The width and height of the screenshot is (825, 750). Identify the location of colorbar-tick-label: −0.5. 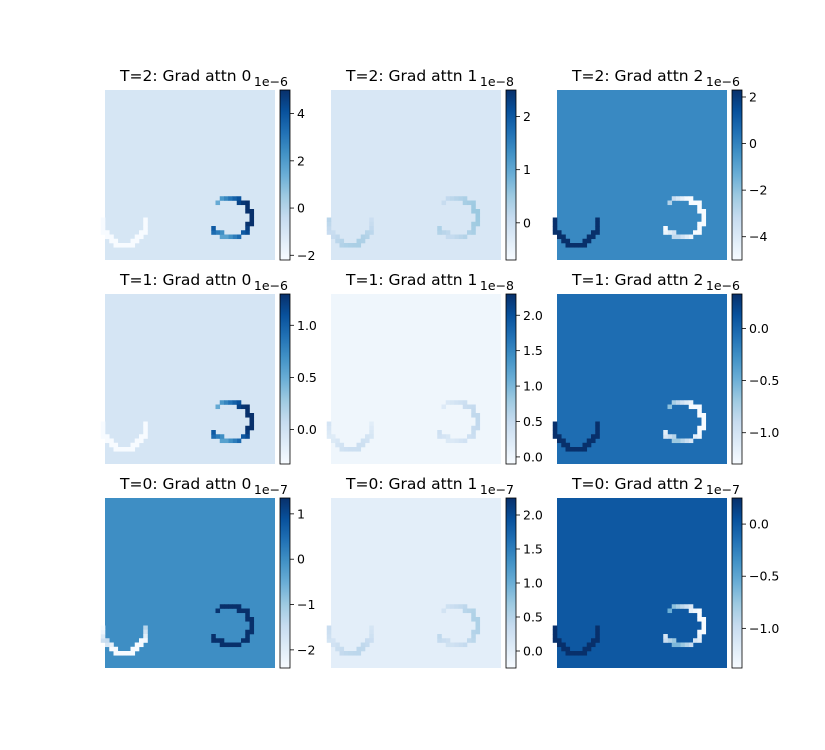
(764, 380).